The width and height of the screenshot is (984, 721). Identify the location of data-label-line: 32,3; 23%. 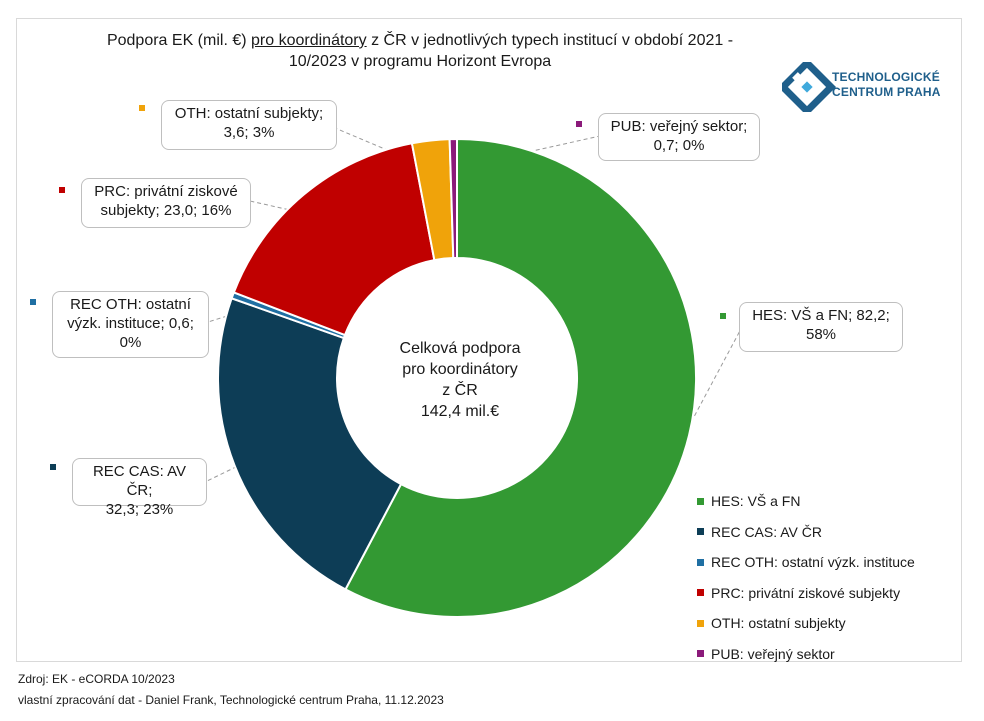
(139, 509).